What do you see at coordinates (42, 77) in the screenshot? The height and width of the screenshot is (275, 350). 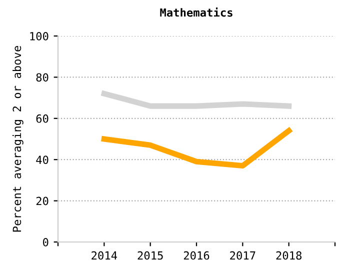 I see `y-tick-label: 80` at bounding box center [42, 77].